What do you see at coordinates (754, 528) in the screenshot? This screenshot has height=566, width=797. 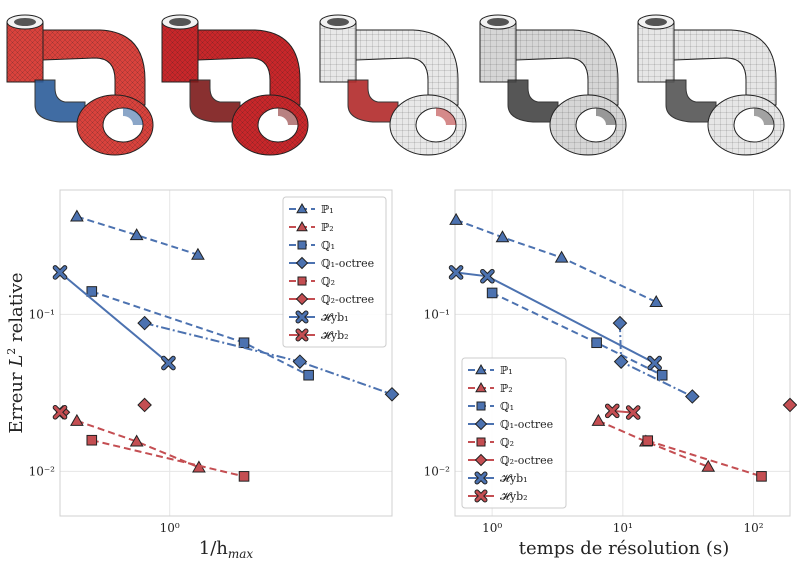 I see `x-tick-label: 10²` at bounding box center [754, 528].